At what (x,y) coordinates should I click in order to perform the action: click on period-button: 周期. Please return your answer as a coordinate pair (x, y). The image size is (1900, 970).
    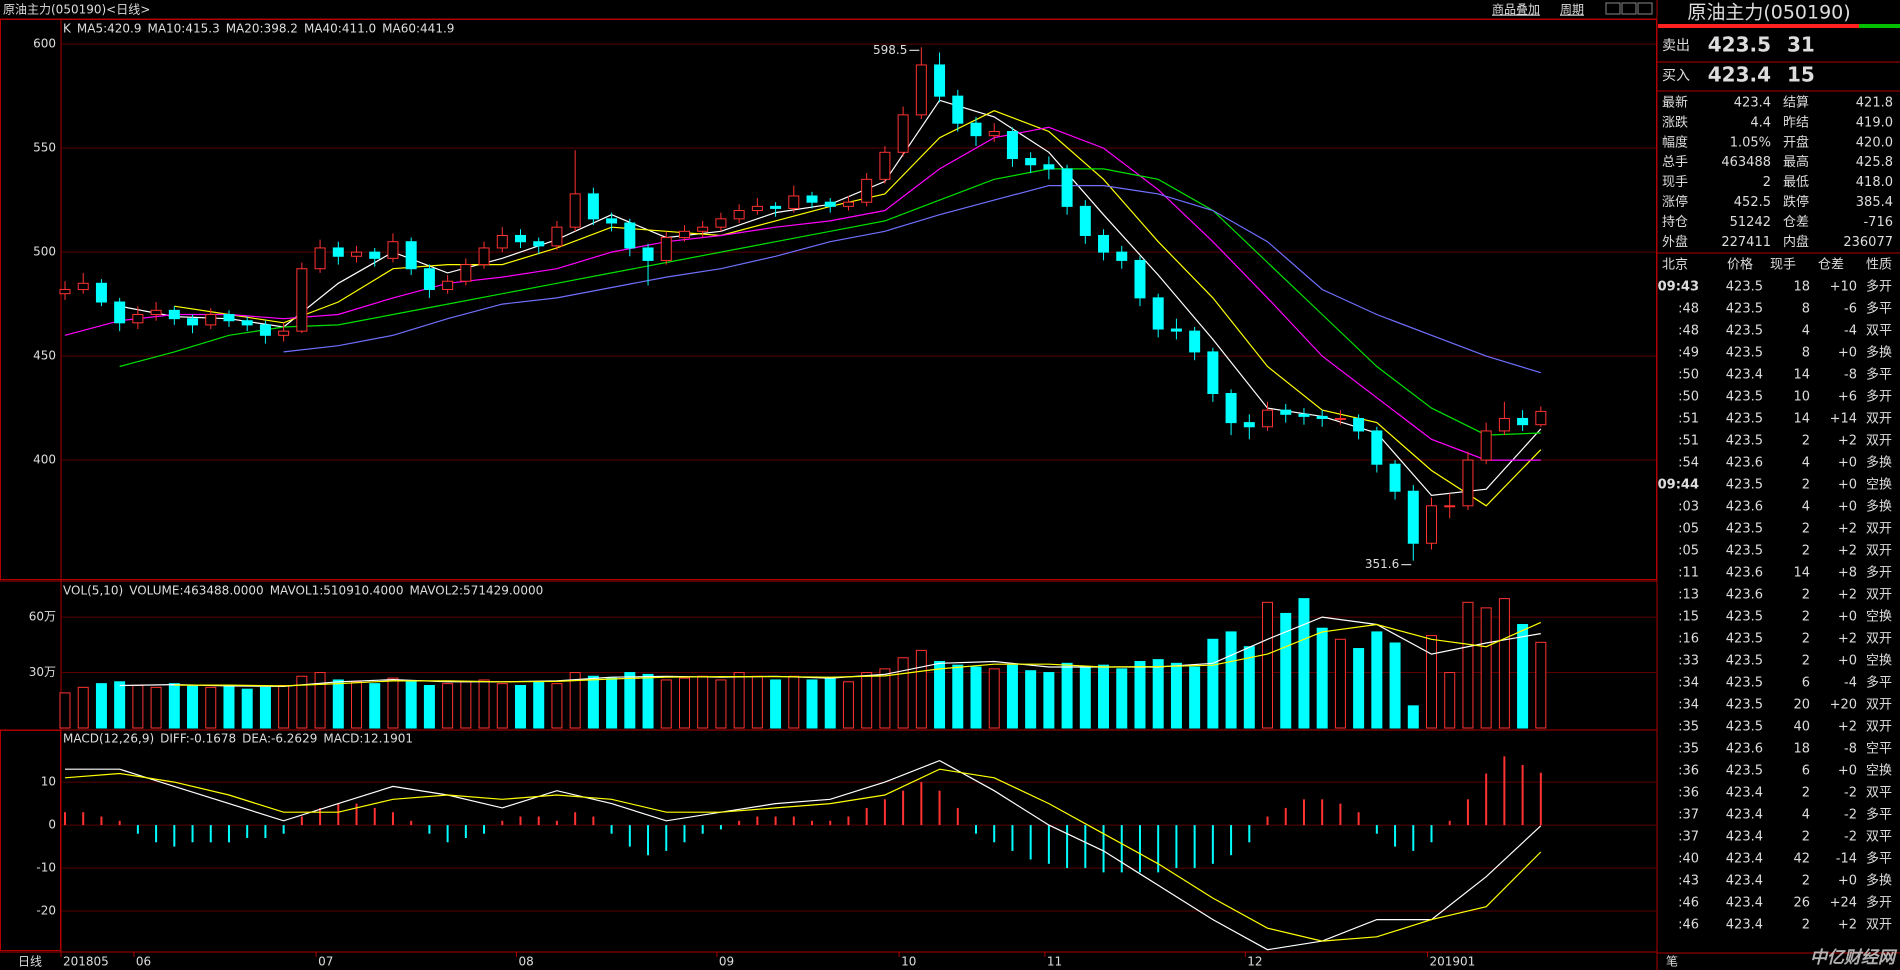
    Looking at the image, I should click on (1572, 10).